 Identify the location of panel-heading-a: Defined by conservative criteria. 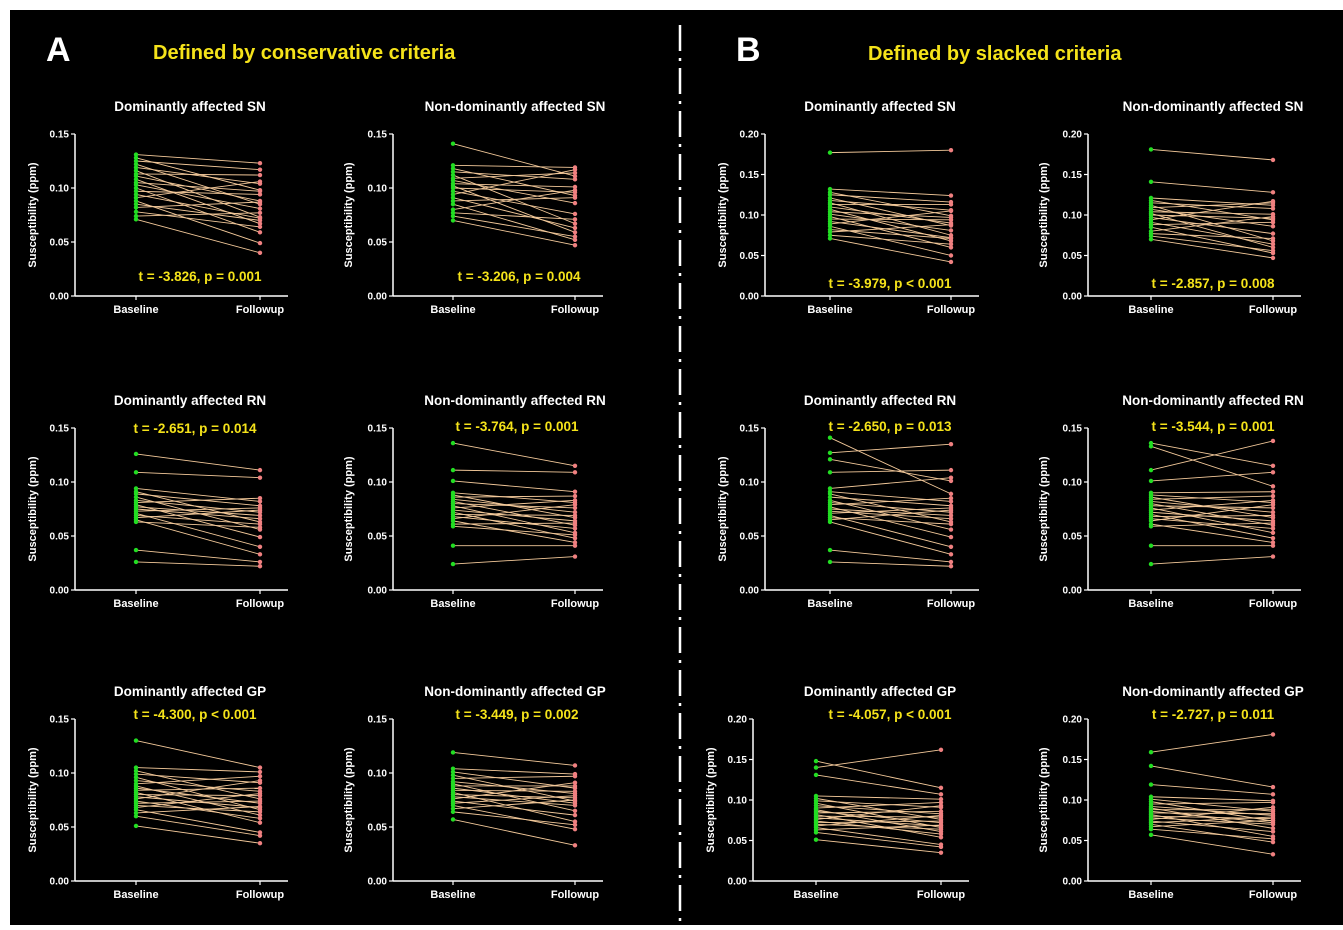
(304, 53).